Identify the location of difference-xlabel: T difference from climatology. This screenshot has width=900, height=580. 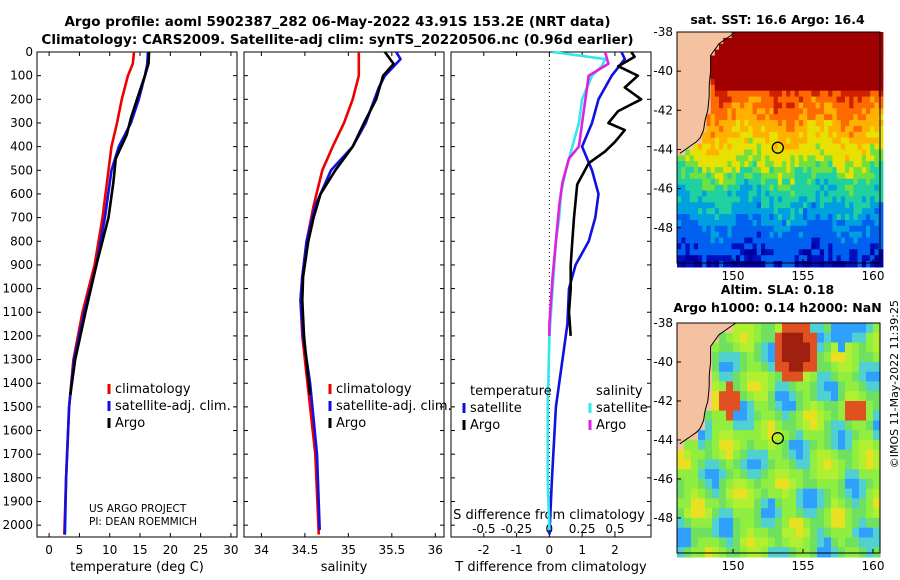
(550, 567).